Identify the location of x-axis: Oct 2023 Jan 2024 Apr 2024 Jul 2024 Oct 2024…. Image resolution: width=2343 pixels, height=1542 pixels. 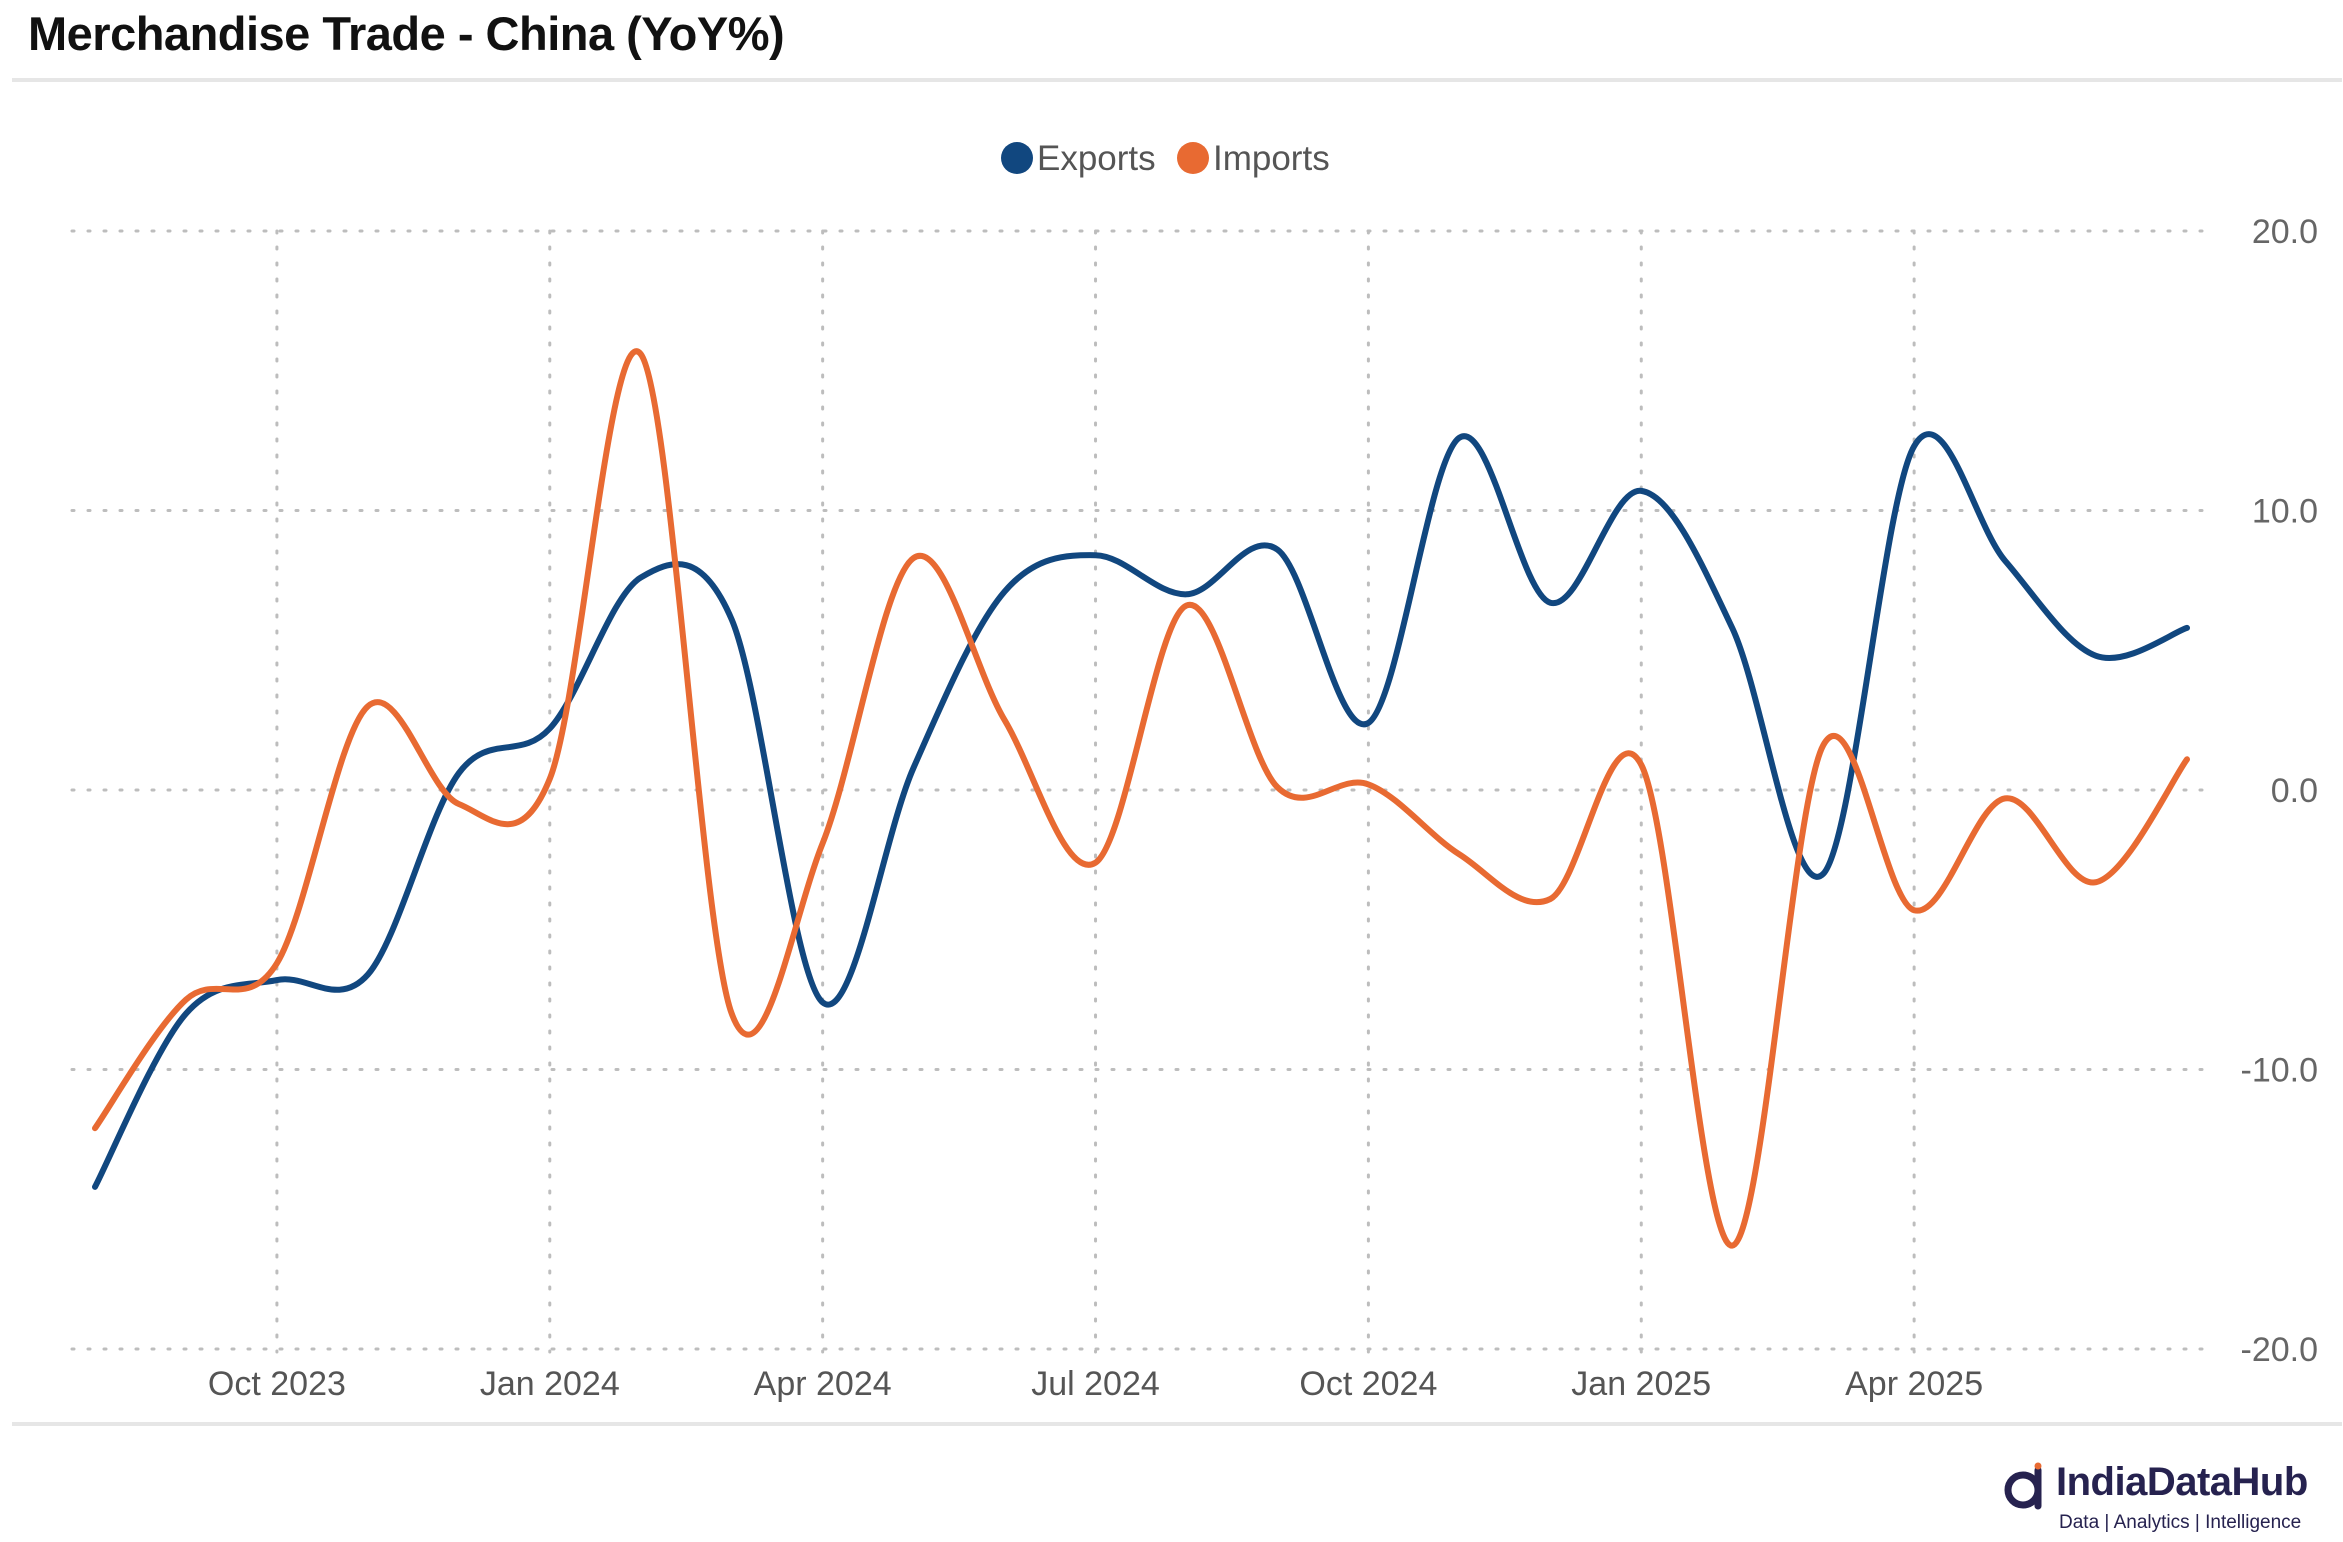
(1095, 1384).